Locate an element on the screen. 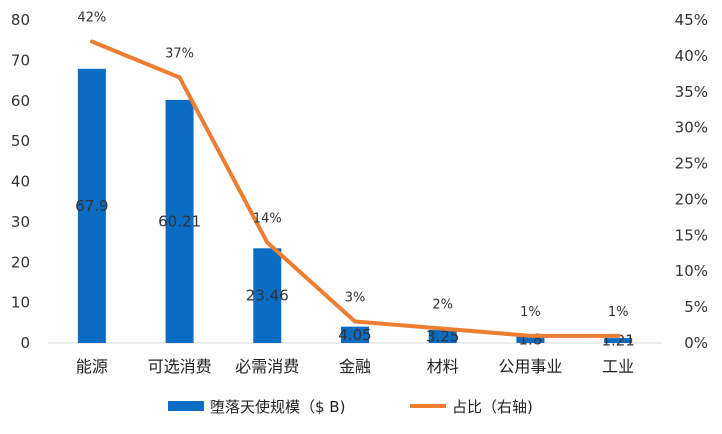  left-y-tick-label: 40 is located at coordinates (20, 182).